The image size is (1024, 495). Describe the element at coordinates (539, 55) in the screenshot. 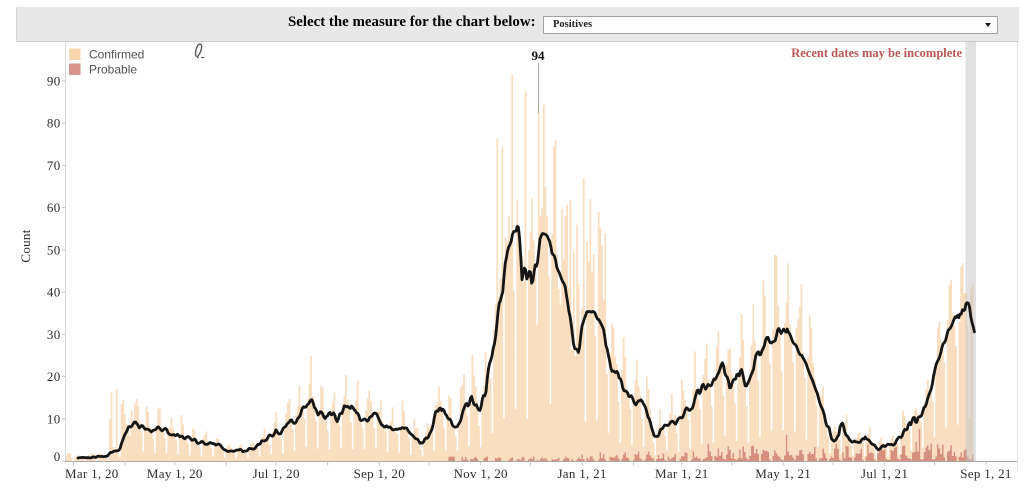

I see `svg-text: 94` at that location.